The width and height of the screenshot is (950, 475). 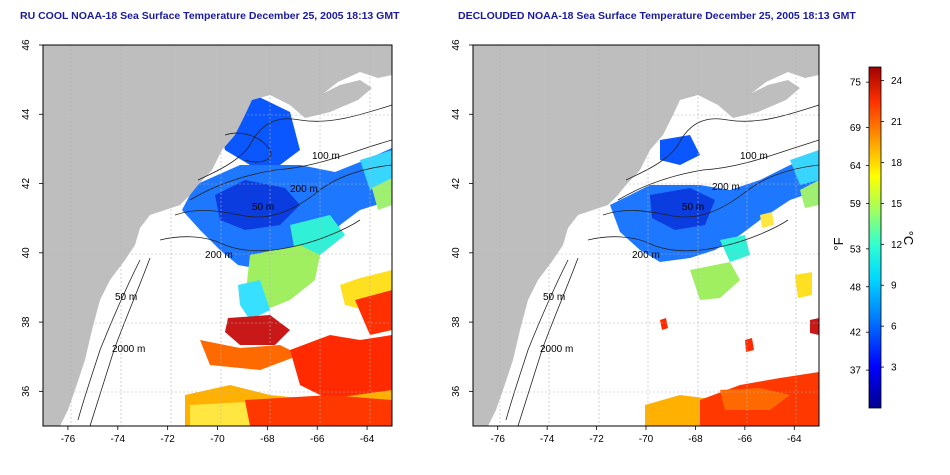 What do you see at coordinates (26, 184) in the screenshot?
I see `left-lat-tick-label: 42` at bounding box center [26, 184].